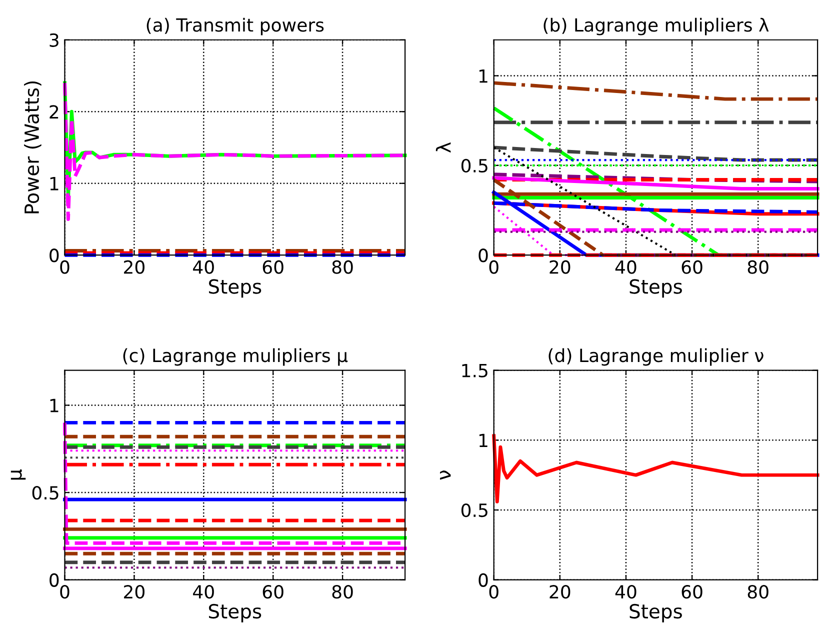 The width and height of the screenshot is (830, 633). I want to click on y-tick-label: 1.5, so click(475, 371).